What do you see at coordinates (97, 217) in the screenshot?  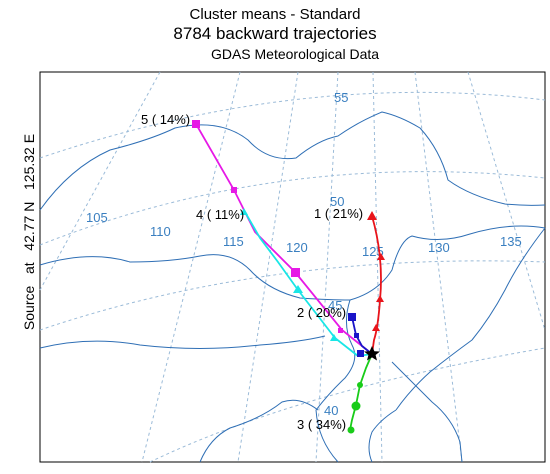 I see `grid-label-lon-105: 105` at bounding box center [97, 217].